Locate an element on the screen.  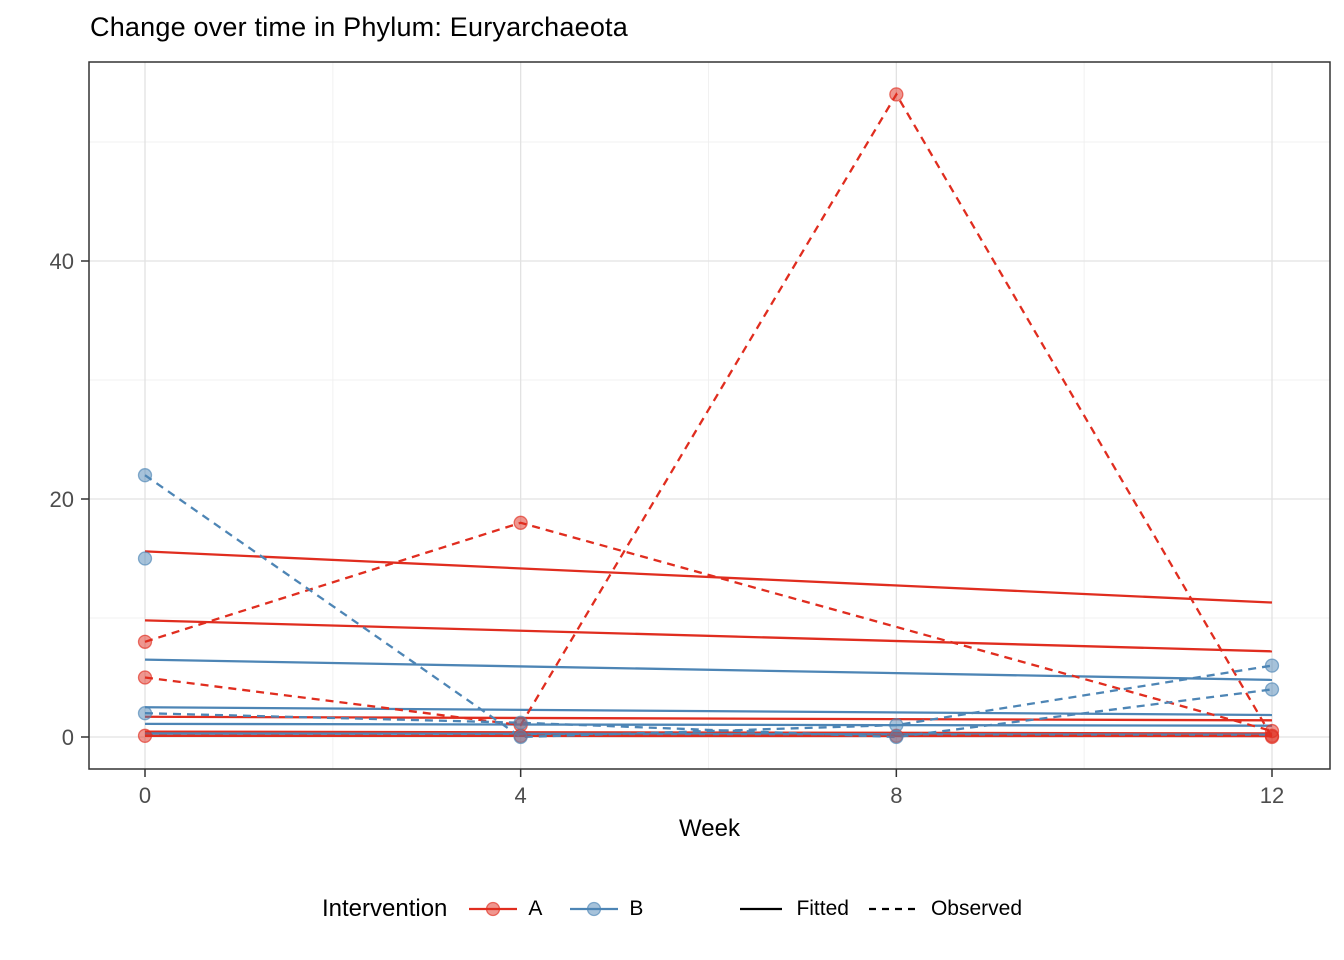
legend-key-observed is located at coordinates (893, 909).